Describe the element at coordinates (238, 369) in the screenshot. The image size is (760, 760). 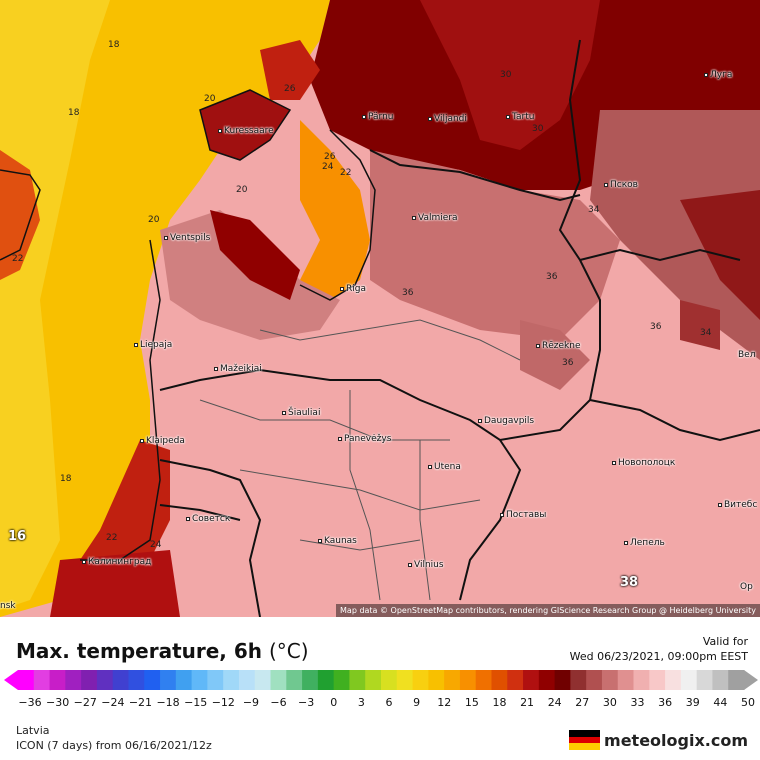
I see `city-label: Mažeikiai` at that location.